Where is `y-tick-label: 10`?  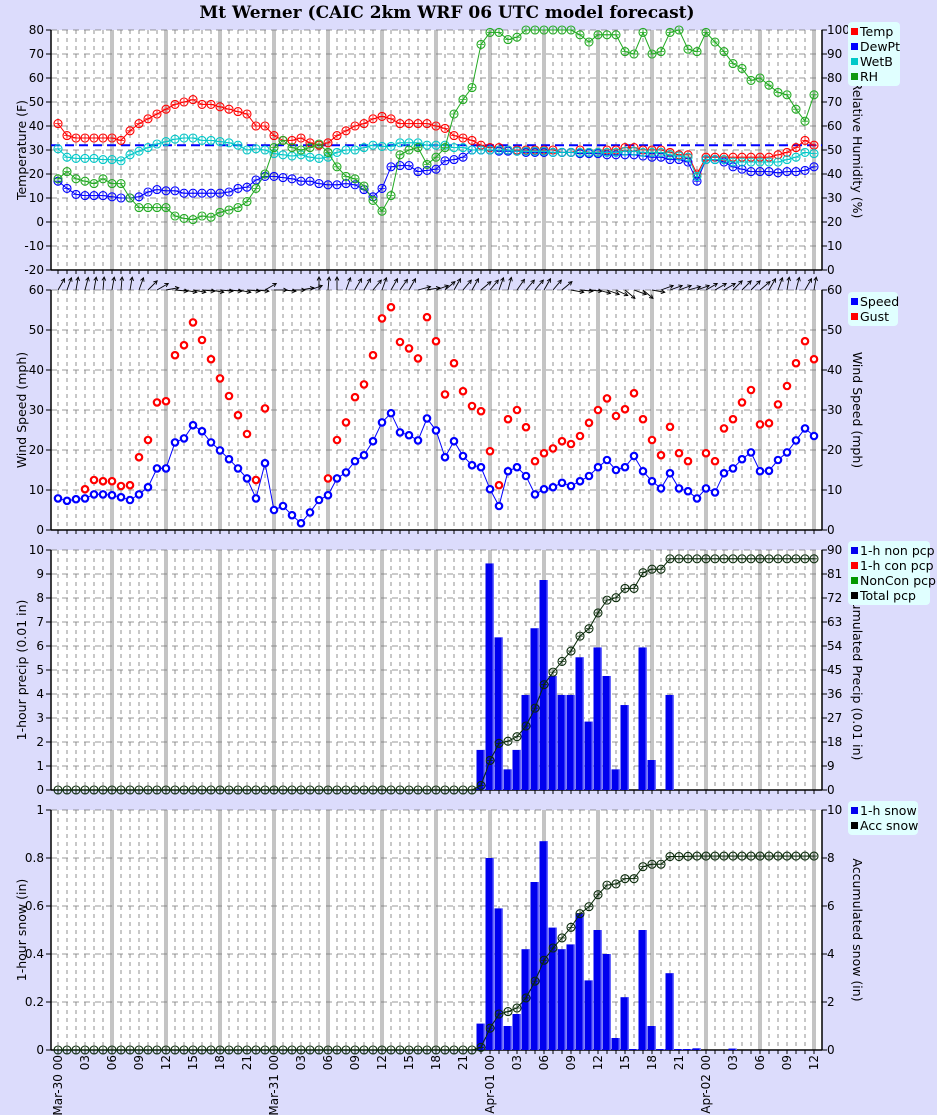
y-tick-label: 10 is located at coordinates (36, 490).